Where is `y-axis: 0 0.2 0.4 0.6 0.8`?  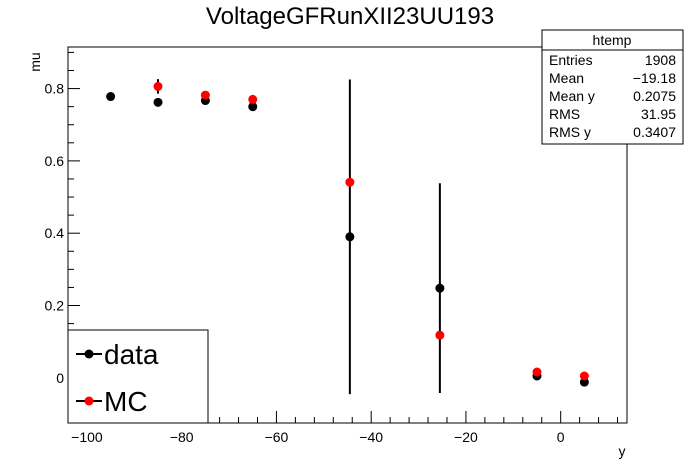 y-axis: 0 0.2 0.4 0.6 0.8 is located at coordinates (62, 233).